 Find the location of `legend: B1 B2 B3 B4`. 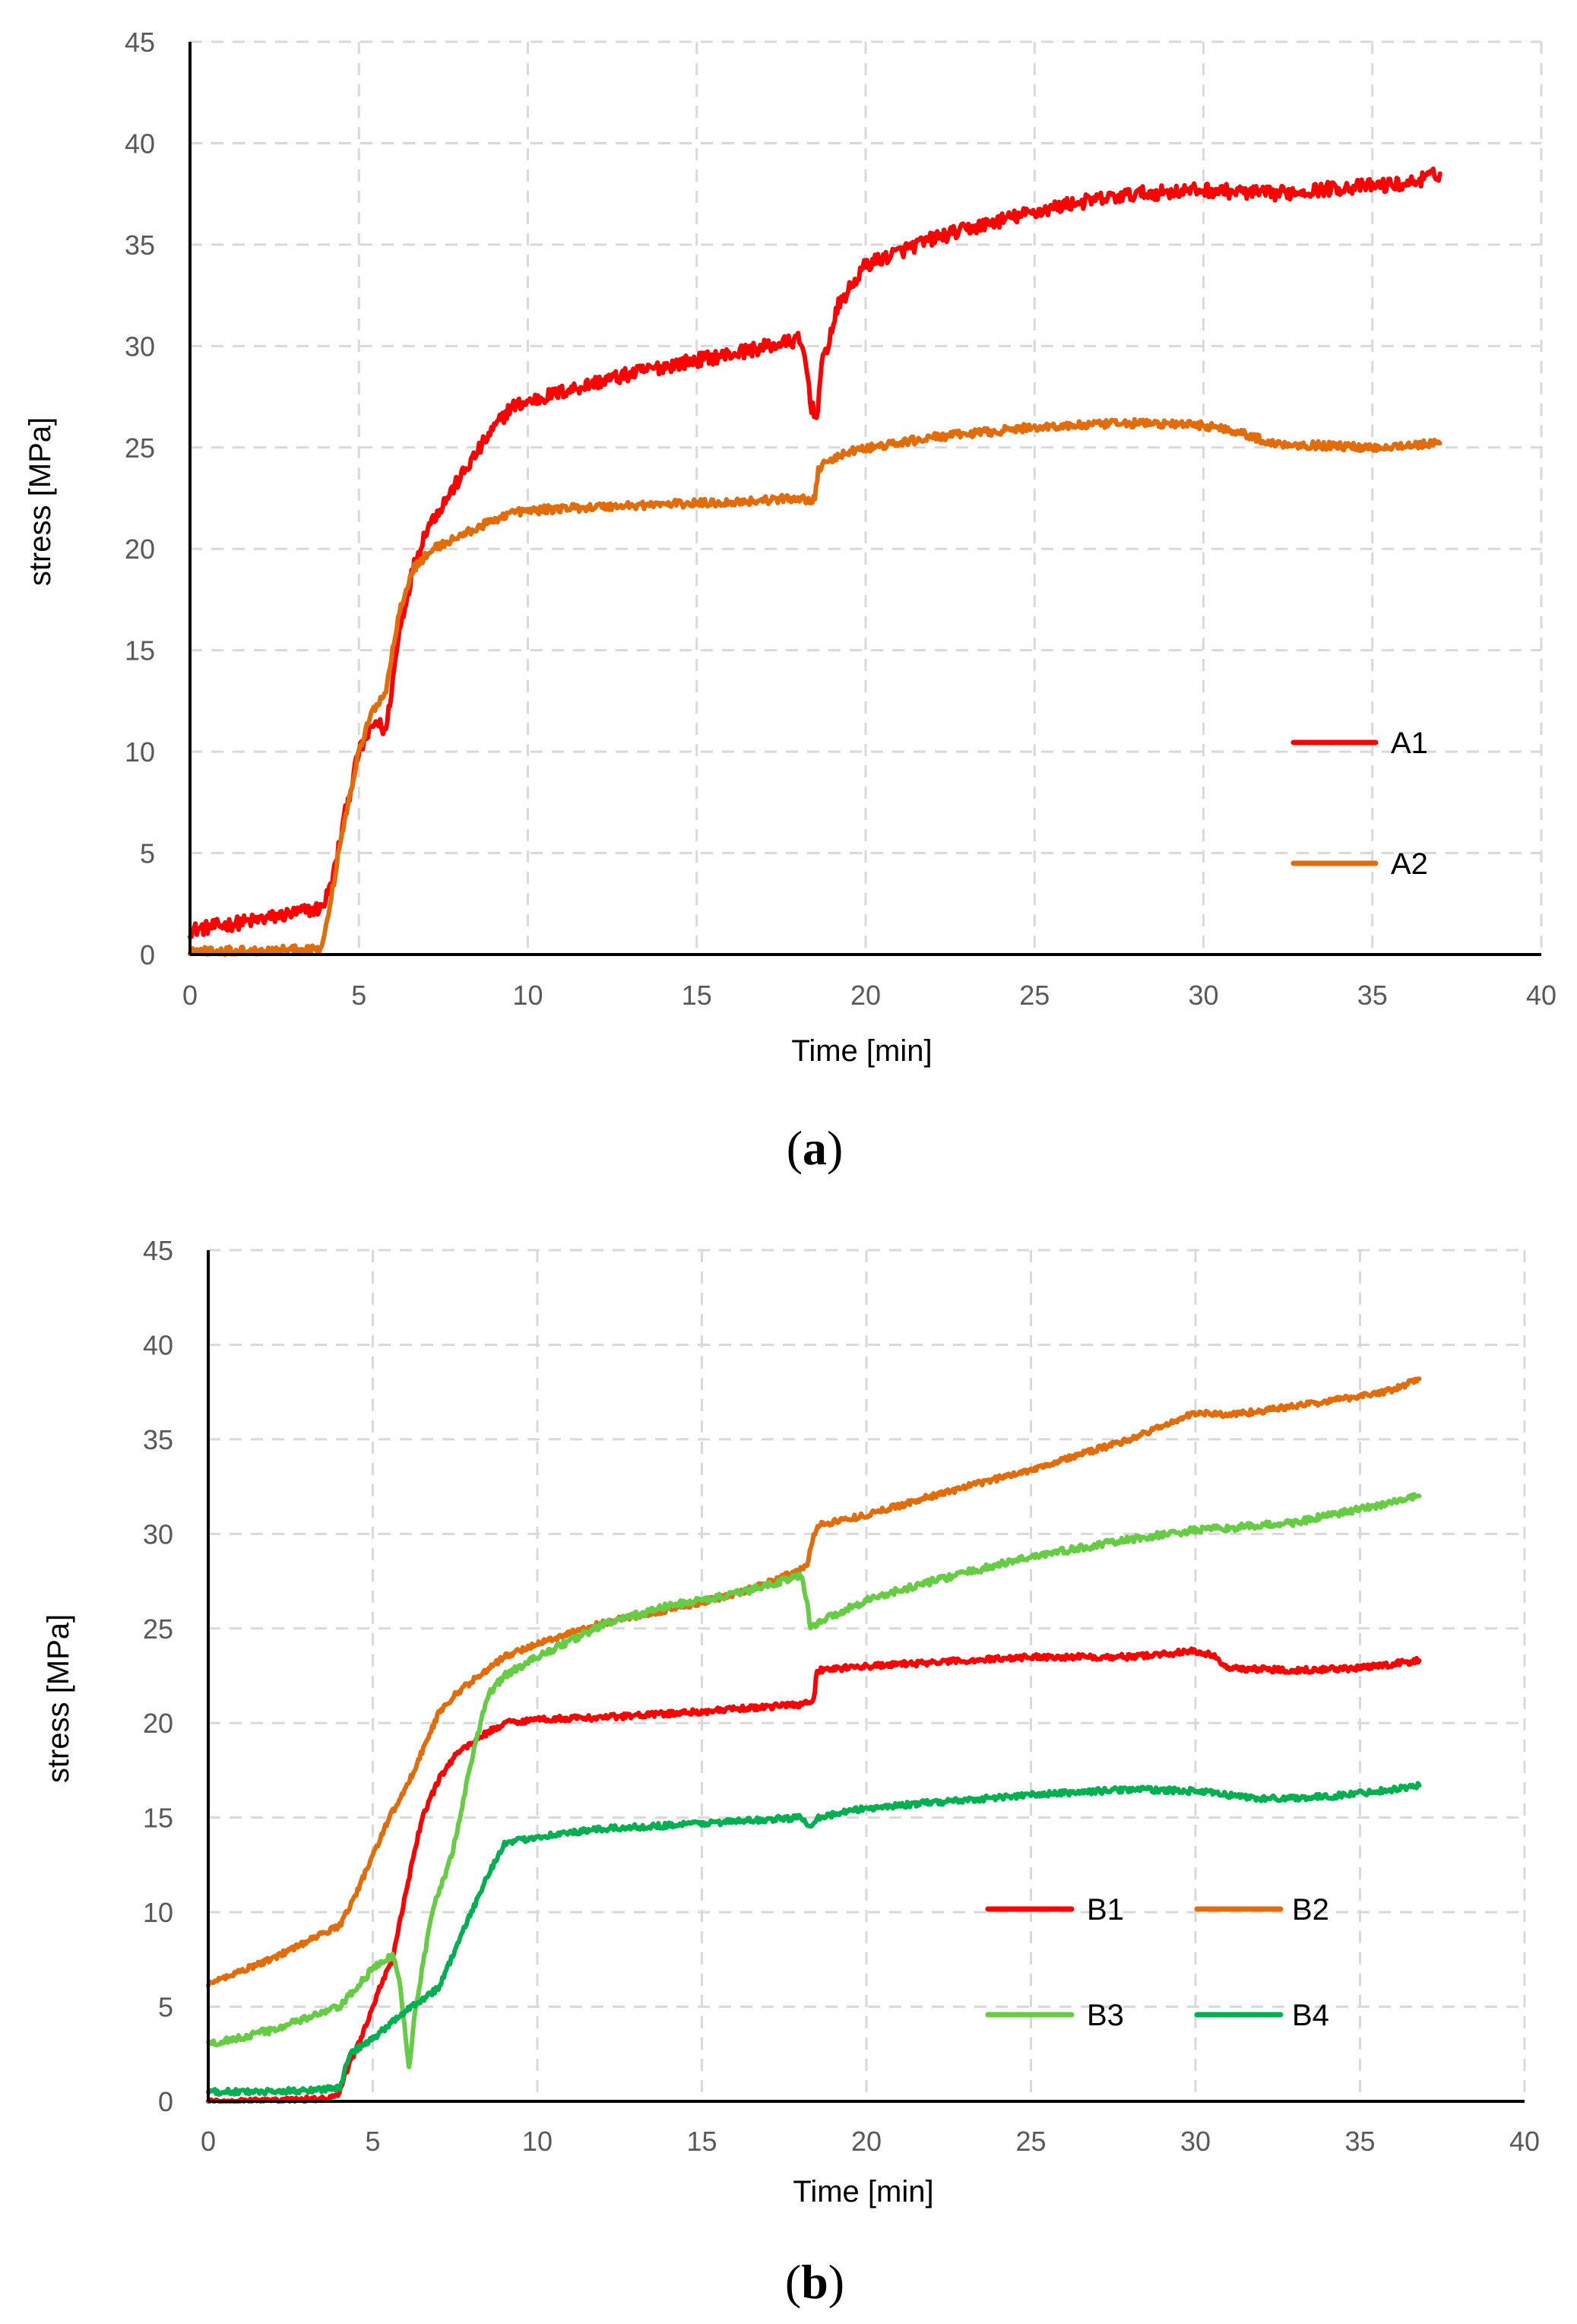

legend: B1 B2 B3 B4 is located at coordinates (1157, 1963).